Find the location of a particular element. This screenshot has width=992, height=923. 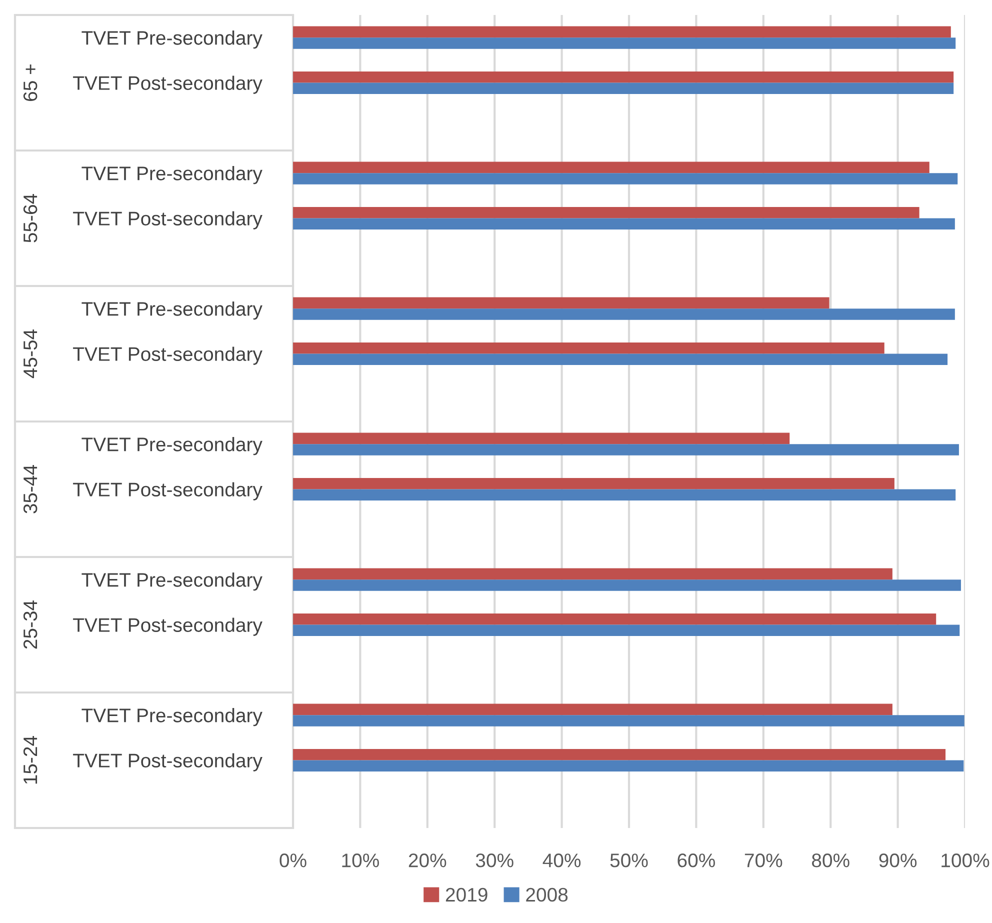

x-tick-label: 10% is located at coordinates (360, 861).